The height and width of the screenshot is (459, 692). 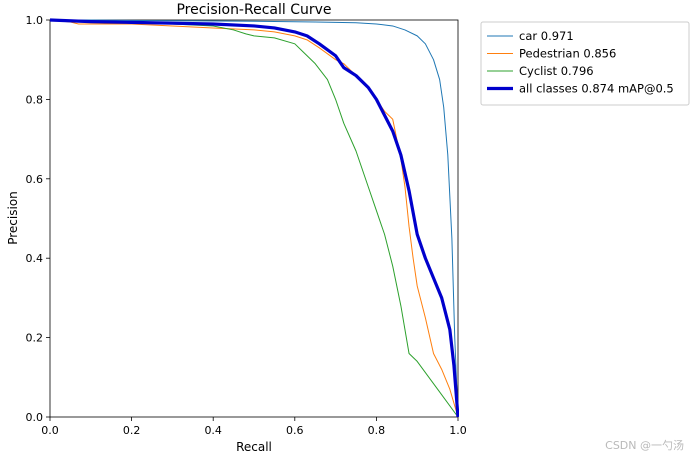 I want to click on x-tick-label: 0.6, so click(x=295, y=430).